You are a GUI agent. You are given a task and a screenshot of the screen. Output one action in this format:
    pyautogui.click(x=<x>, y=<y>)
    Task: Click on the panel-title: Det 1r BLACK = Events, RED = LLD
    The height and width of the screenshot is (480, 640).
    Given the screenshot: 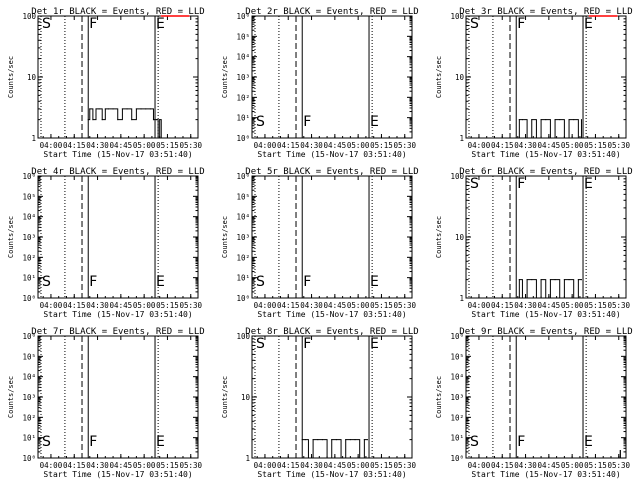 What is the action you would take?
    pyautogui.click(x=117, y=12)
    